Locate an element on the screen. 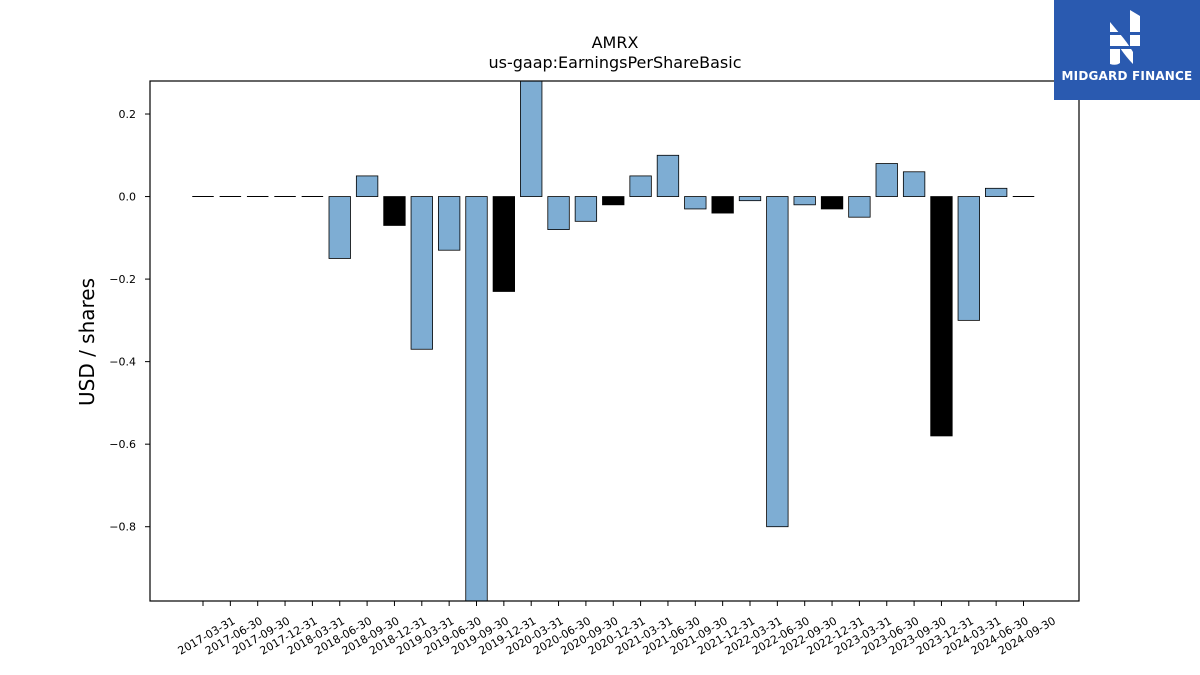 The image size is (1200, 675). y-tick-label: −0.8 is located at coordinates (122, 527).